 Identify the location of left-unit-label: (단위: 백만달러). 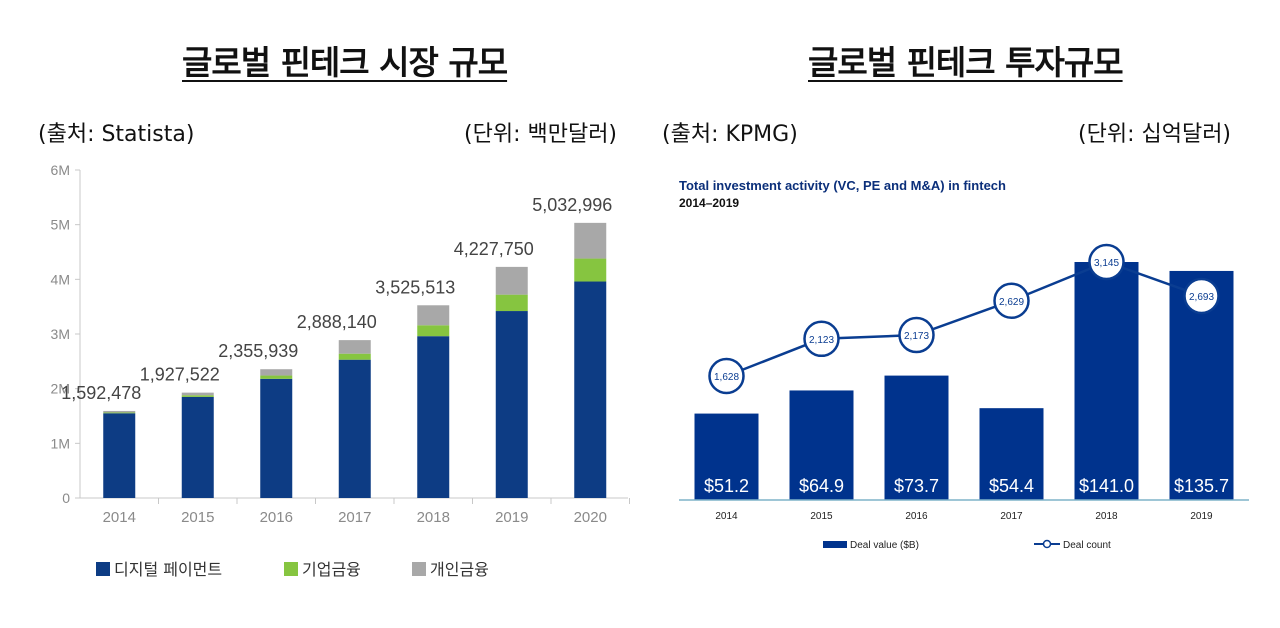
(541, 134).